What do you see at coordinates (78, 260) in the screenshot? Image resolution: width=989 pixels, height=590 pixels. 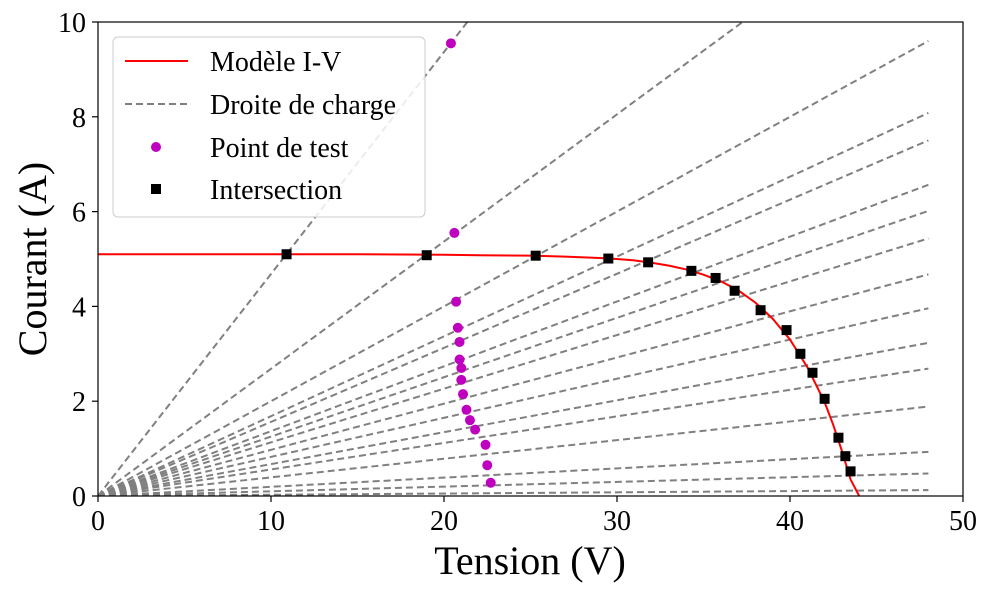 I see `y-axis: 0 2 4 6 8 10` at bounding box center [78, 260].